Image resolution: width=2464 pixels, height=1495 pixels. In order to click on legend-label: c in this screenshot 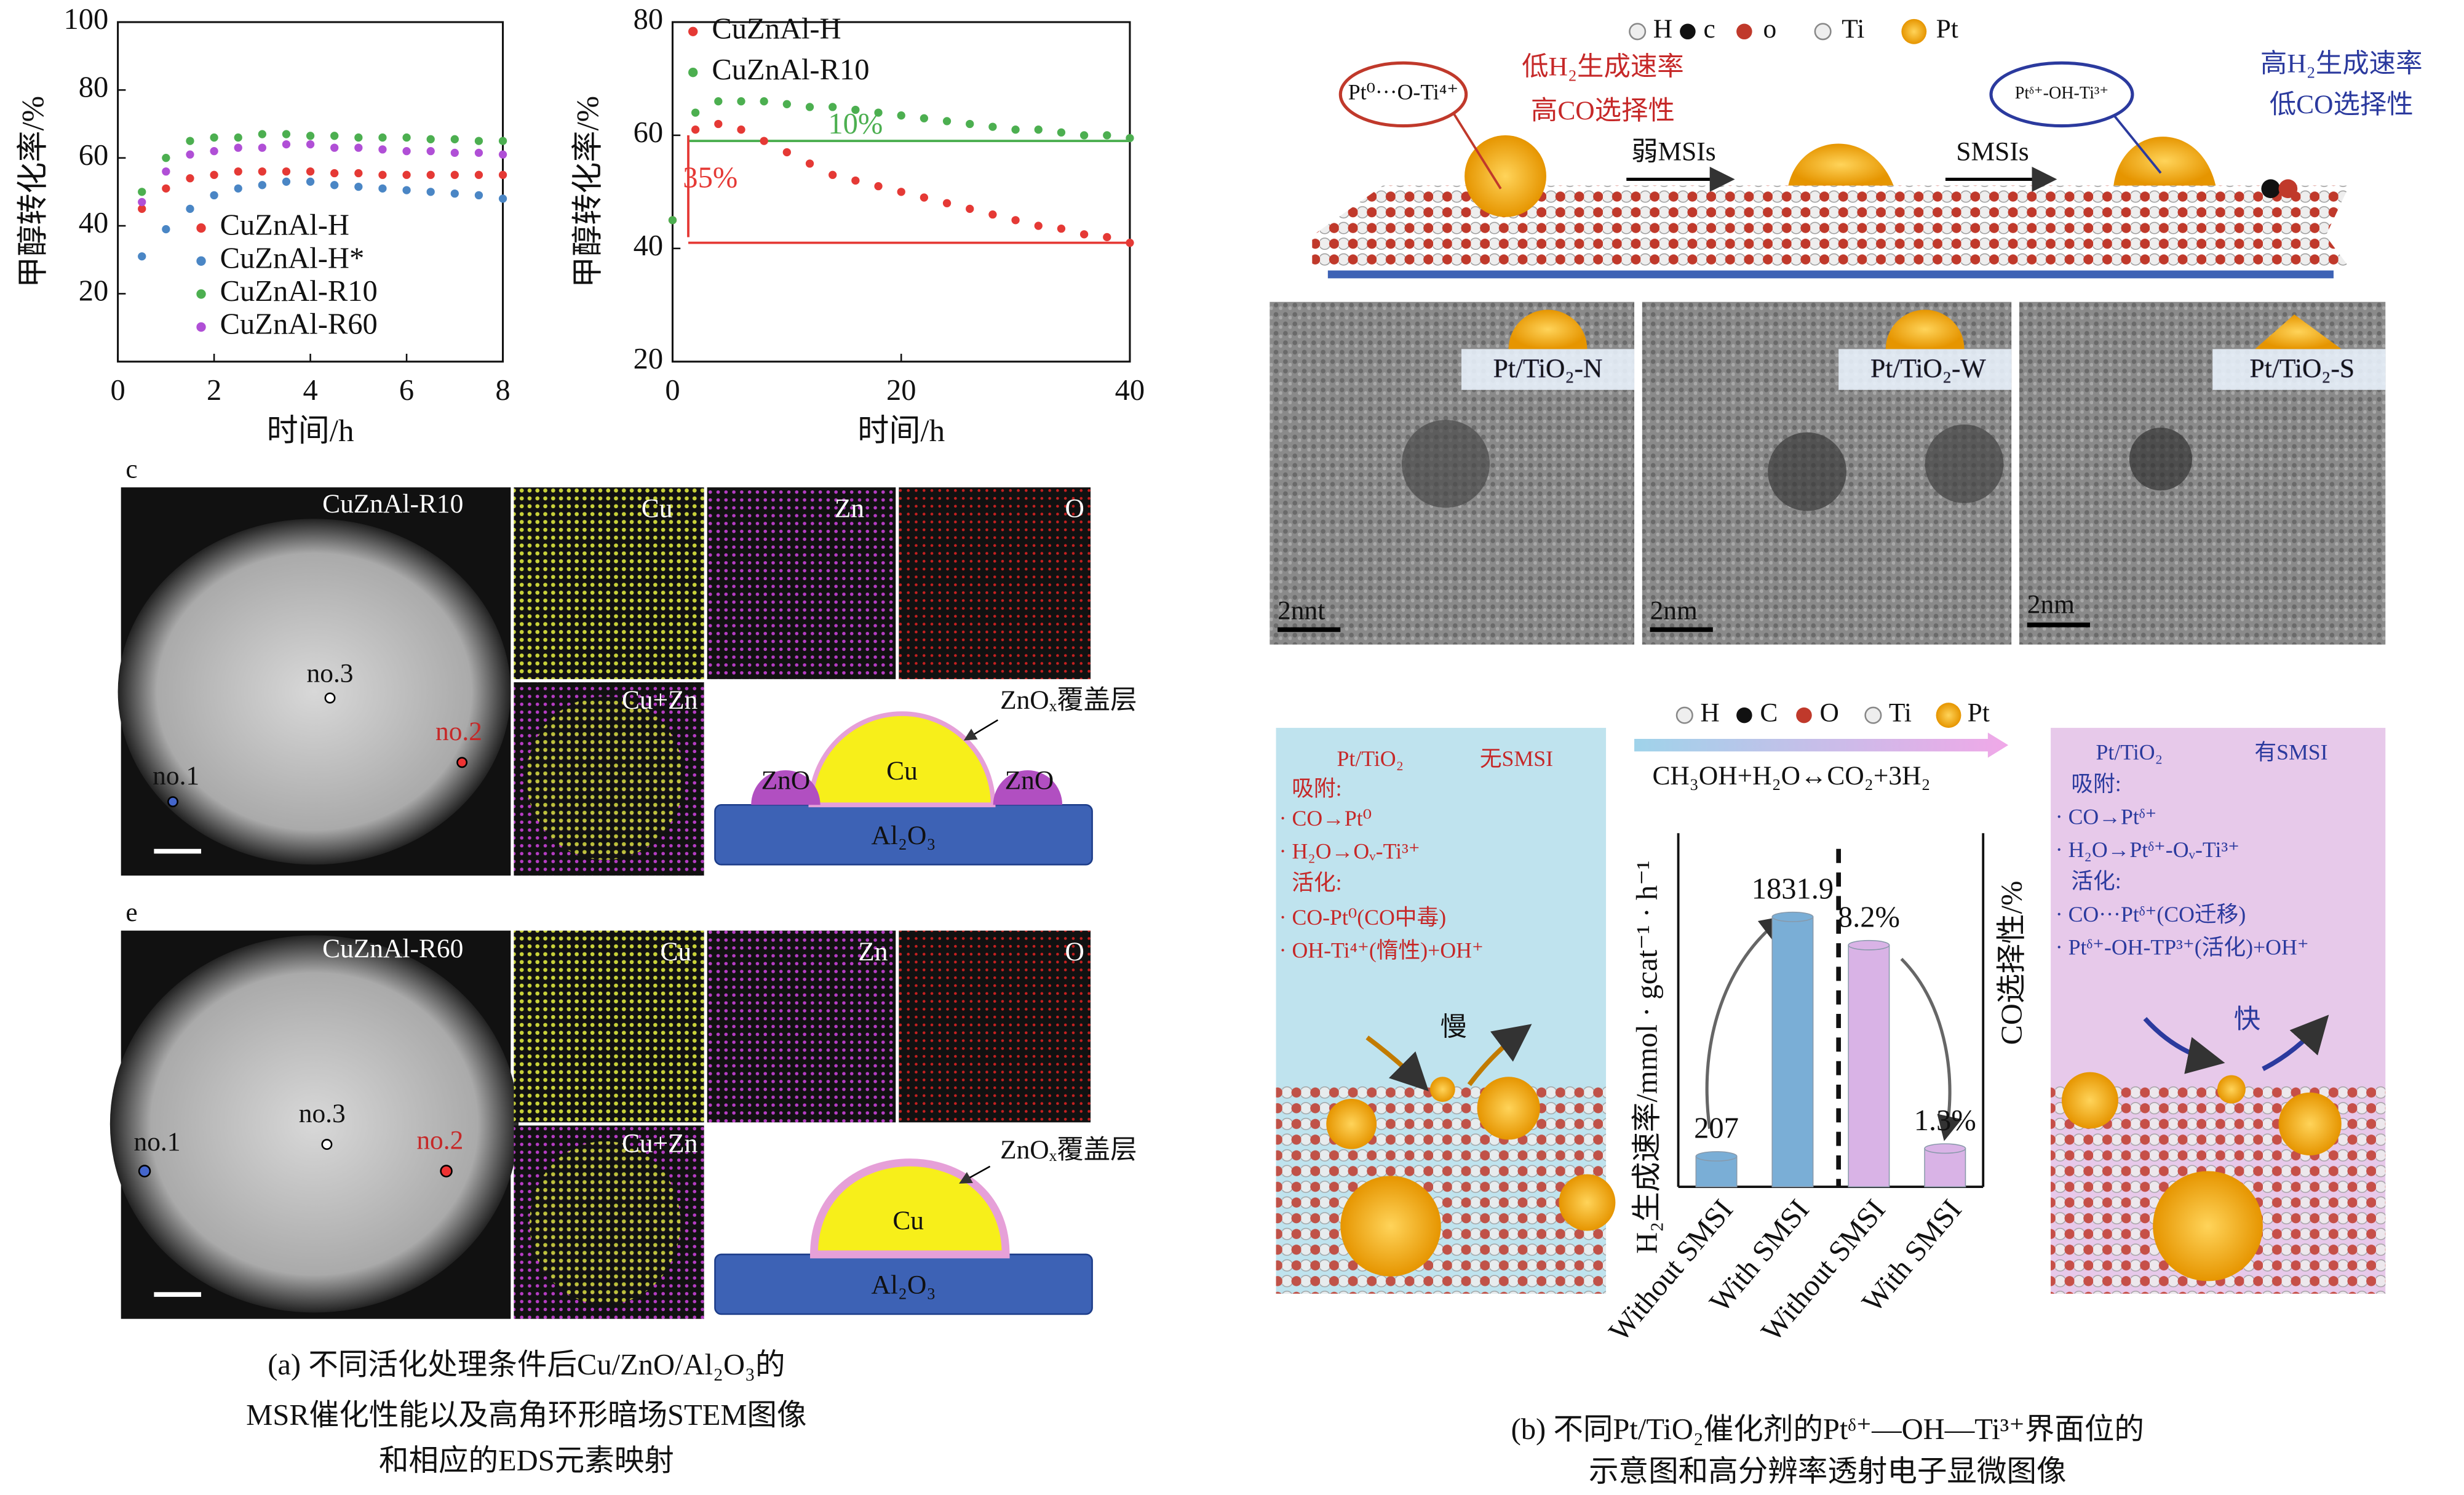, I will do `click(1709, 29)`.